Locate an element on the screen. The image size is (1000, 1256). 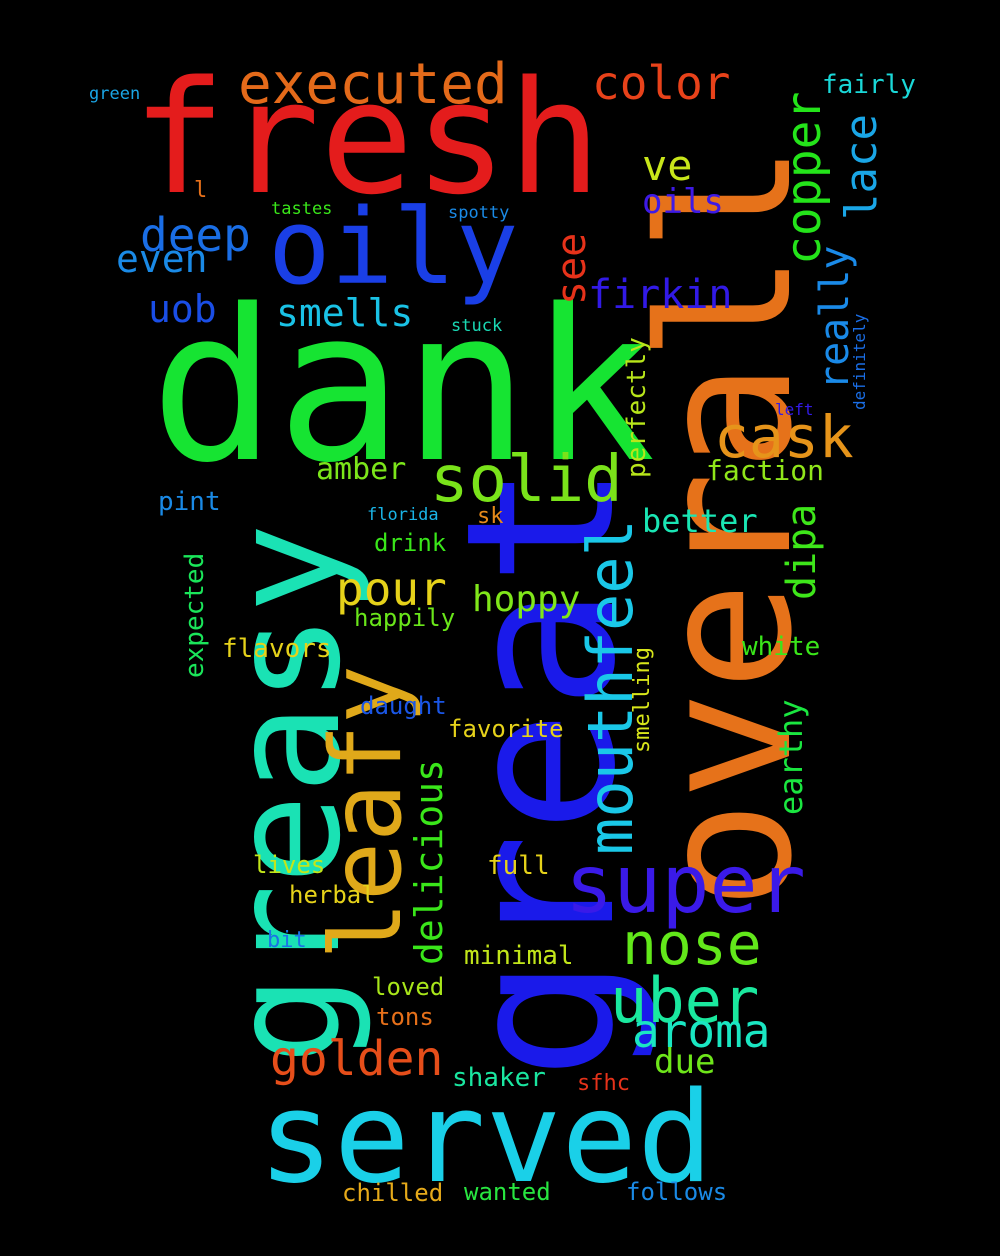
word-delicious: delicious is located at coordinates (429, 862).